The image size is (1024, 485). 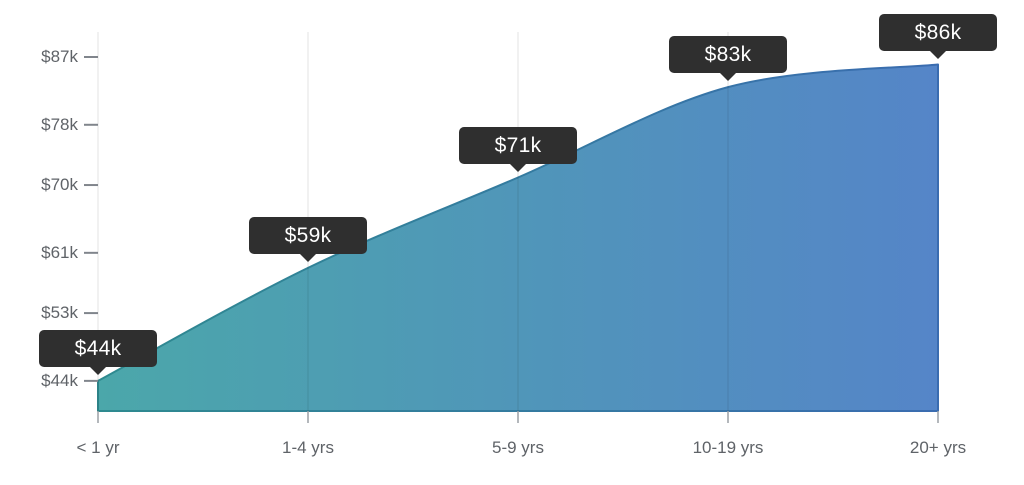 What do you see at coordinates (938, 447) in the screenshot?
I see `x-axis-label: 20+ yrs` at bounding box center [938, 447].